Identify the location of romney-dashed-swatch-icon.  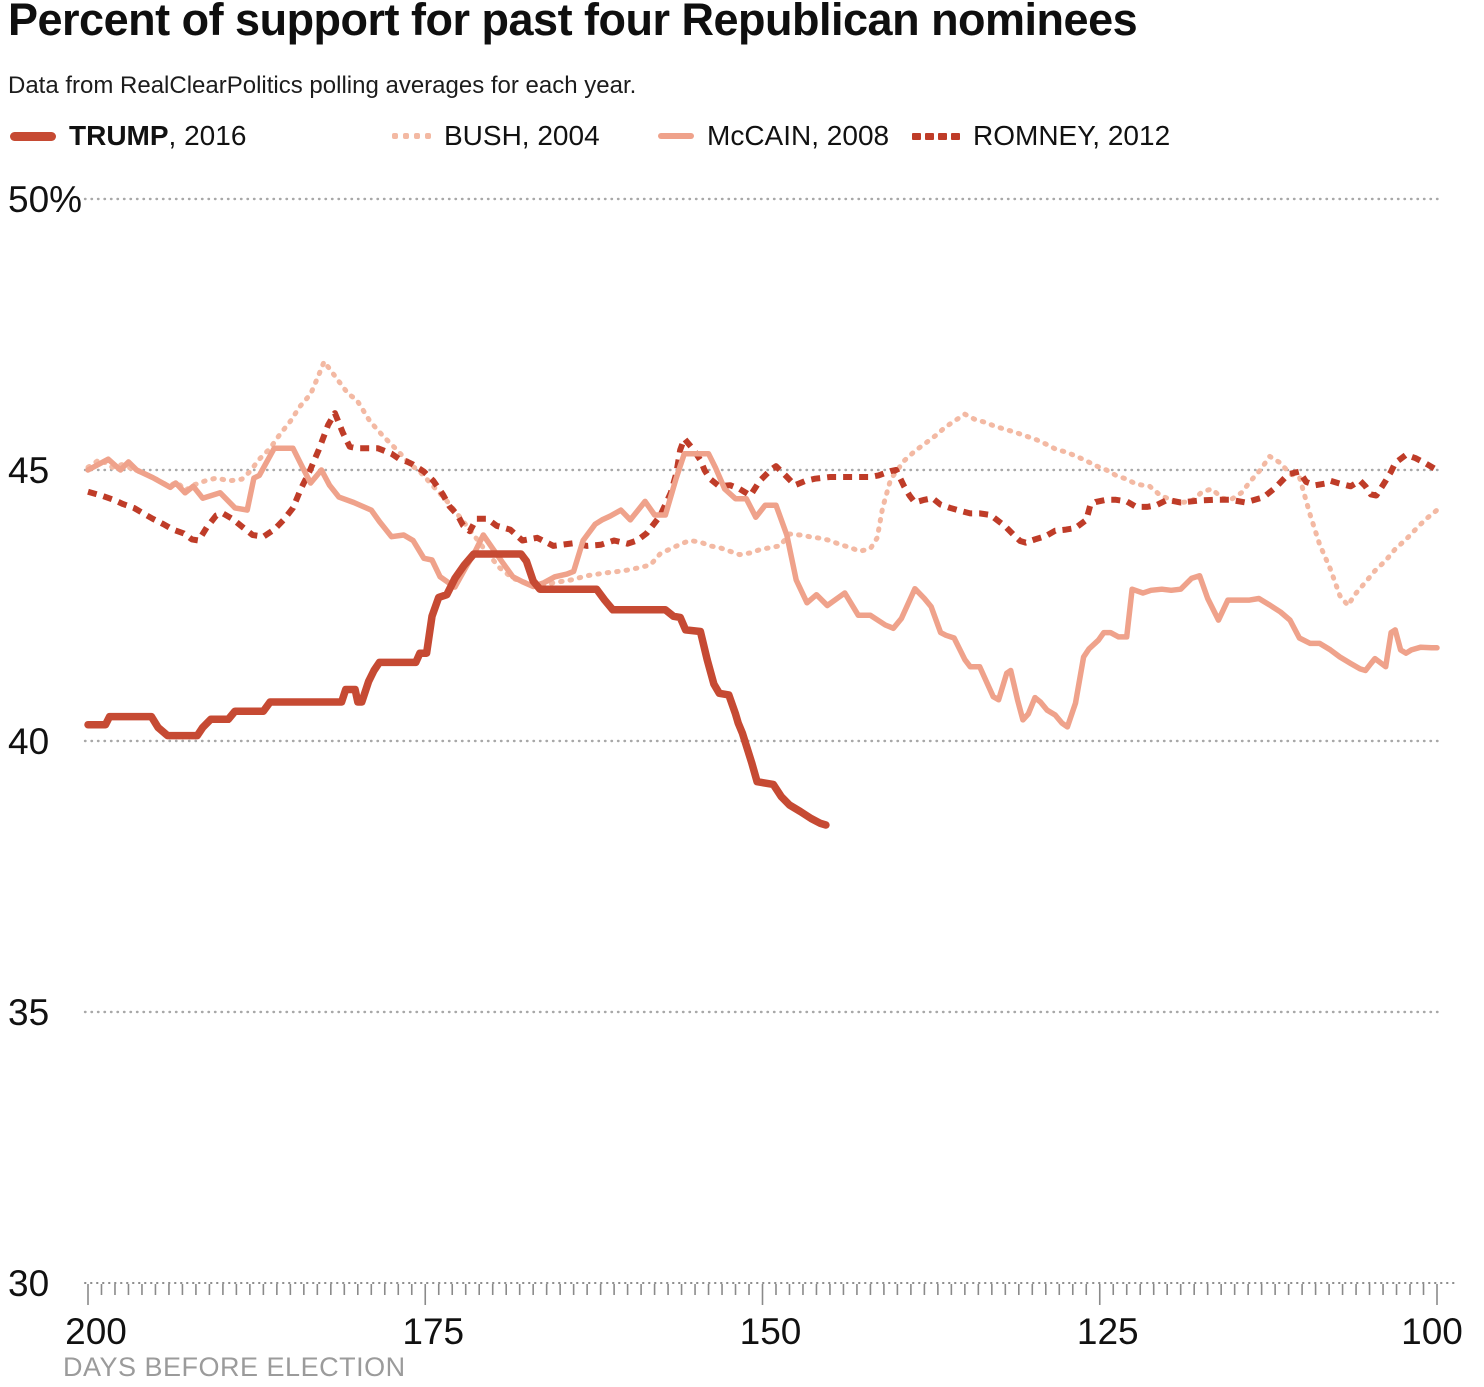
(936, 136).